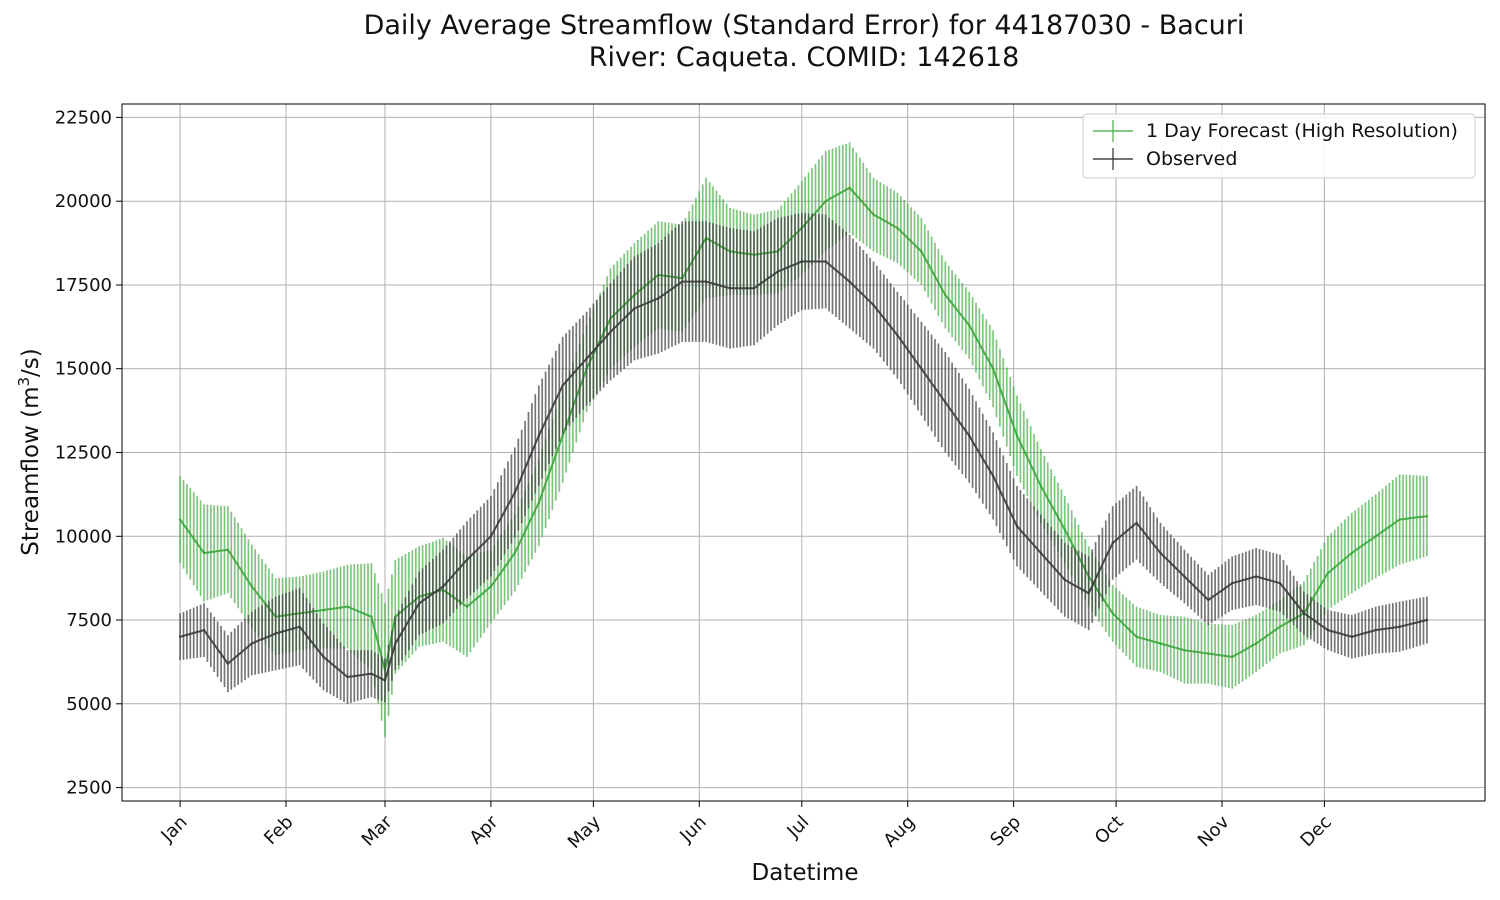 The width and height of the screenshot is (1500, 900). Describe the element at coordinates (83, 369) in the screenshot. I see `y-tick-label: 15000` at that location.